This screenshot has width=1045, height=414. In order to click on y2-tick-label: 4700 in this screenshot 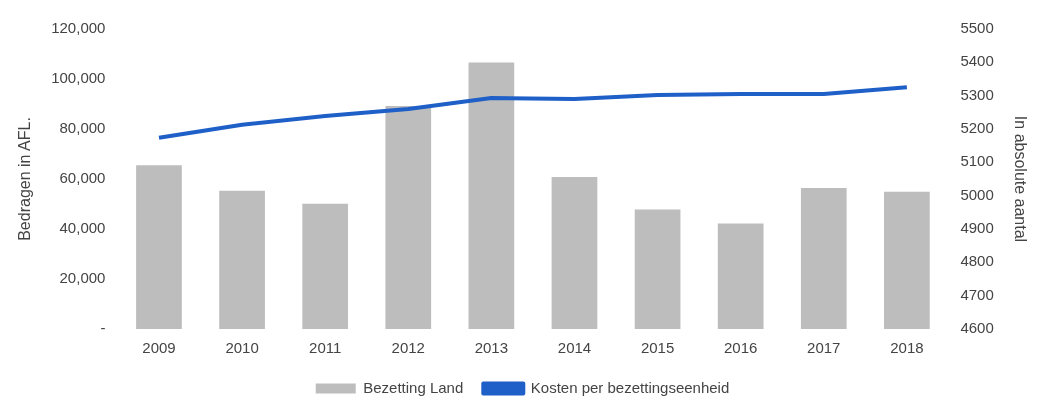, I will do `click(977, 294)`.